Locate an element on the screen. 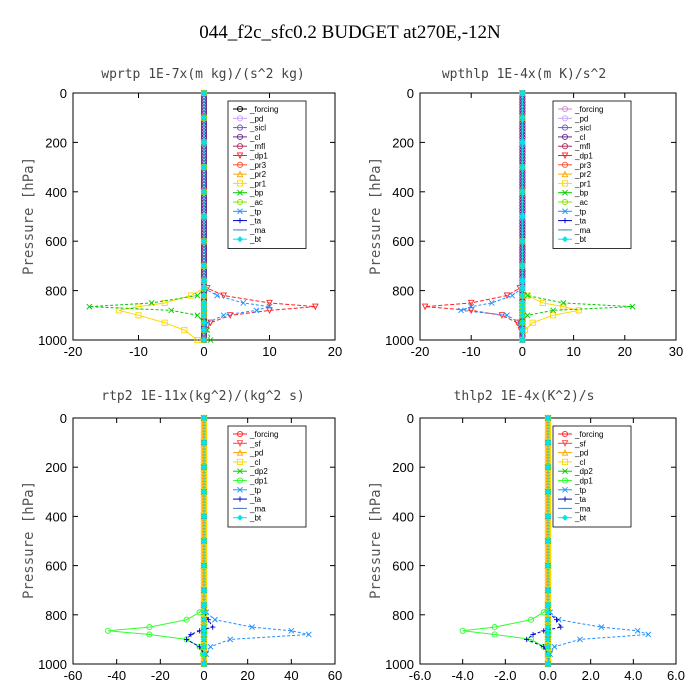  series-dp1 is located at coordinates (473, 216).